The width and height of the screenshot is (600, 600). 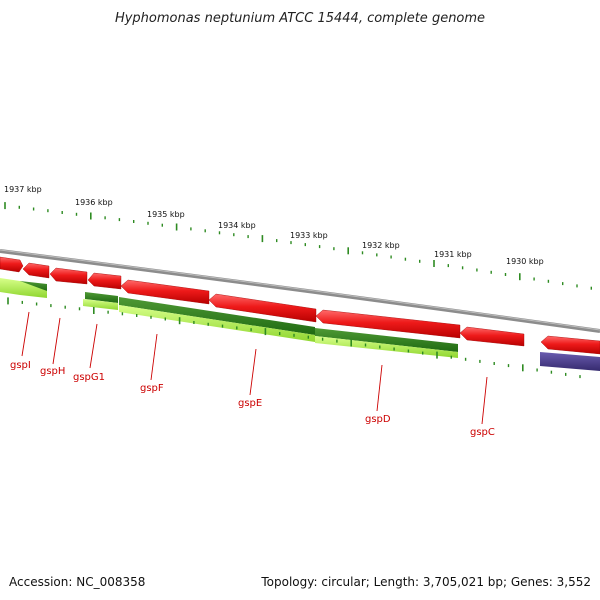 I want to click on leader-line-gspI, so click(x=25, y=334).